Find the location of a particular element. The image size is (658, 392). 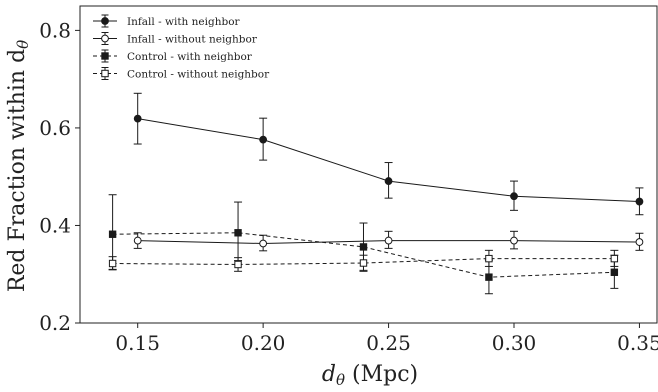

legend-label-1: Infall - without neighbor is located at coordinates (192, 40).